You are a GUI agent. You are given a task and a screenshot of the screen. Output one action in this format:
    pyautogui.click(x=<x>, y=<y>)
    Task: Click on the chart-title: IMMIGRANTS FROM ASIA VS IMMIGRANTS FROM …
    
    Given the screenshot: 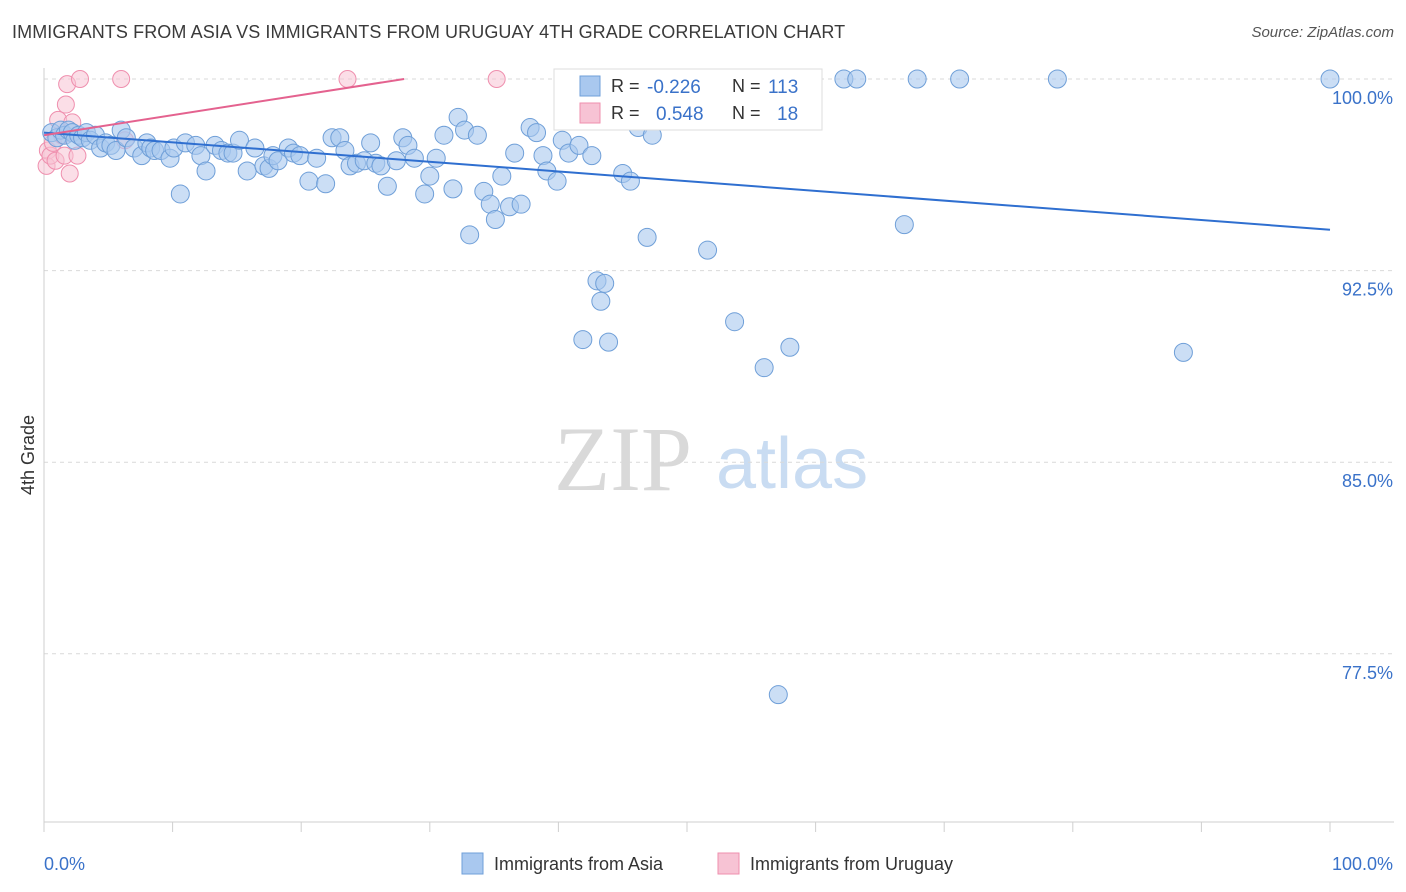 What is the action you would take?
    pyautogui.click(x=429, y=32)
    